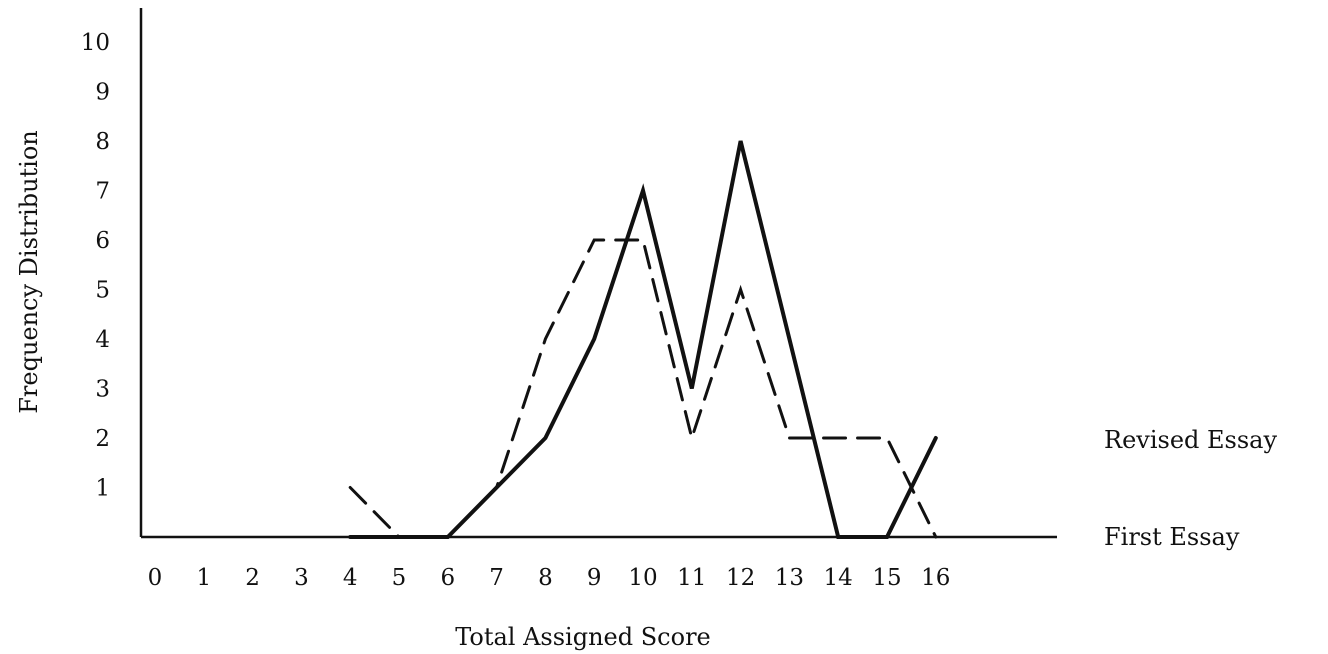  I want to click on x-tick-label: 2, so click(252, 578).